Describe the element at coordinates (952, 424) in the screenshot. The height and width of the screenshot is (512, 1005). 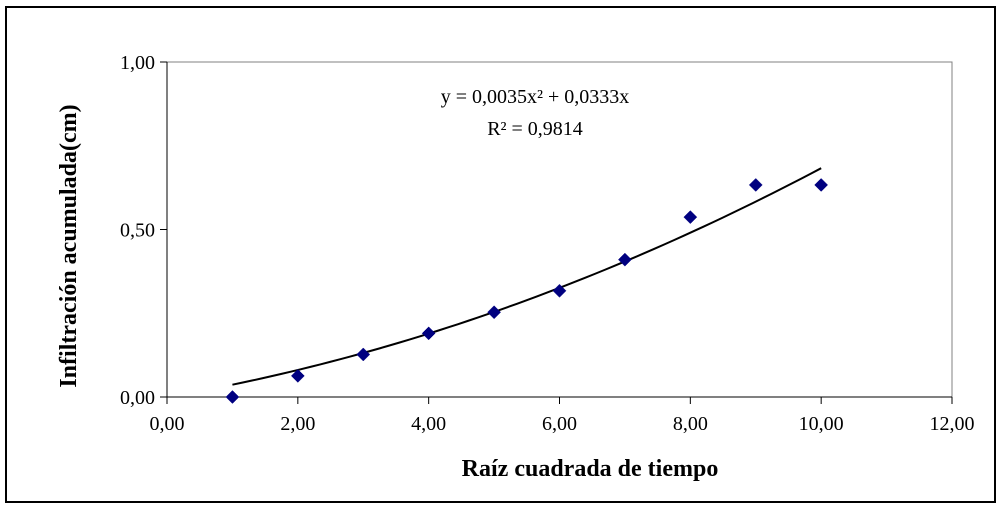
I see `x-tick-label: 12,00` at that location.